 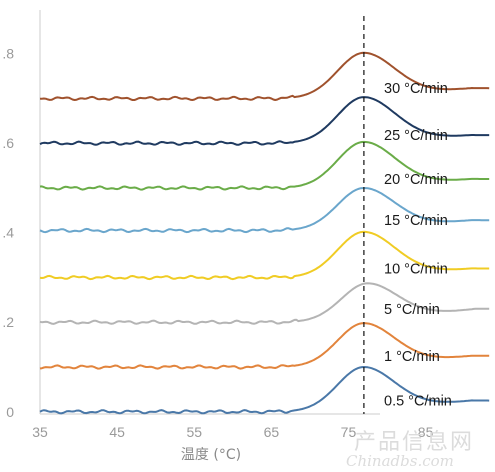 I want to click on x-axis-title: 温度 (°C), so click(x=211, y=455).